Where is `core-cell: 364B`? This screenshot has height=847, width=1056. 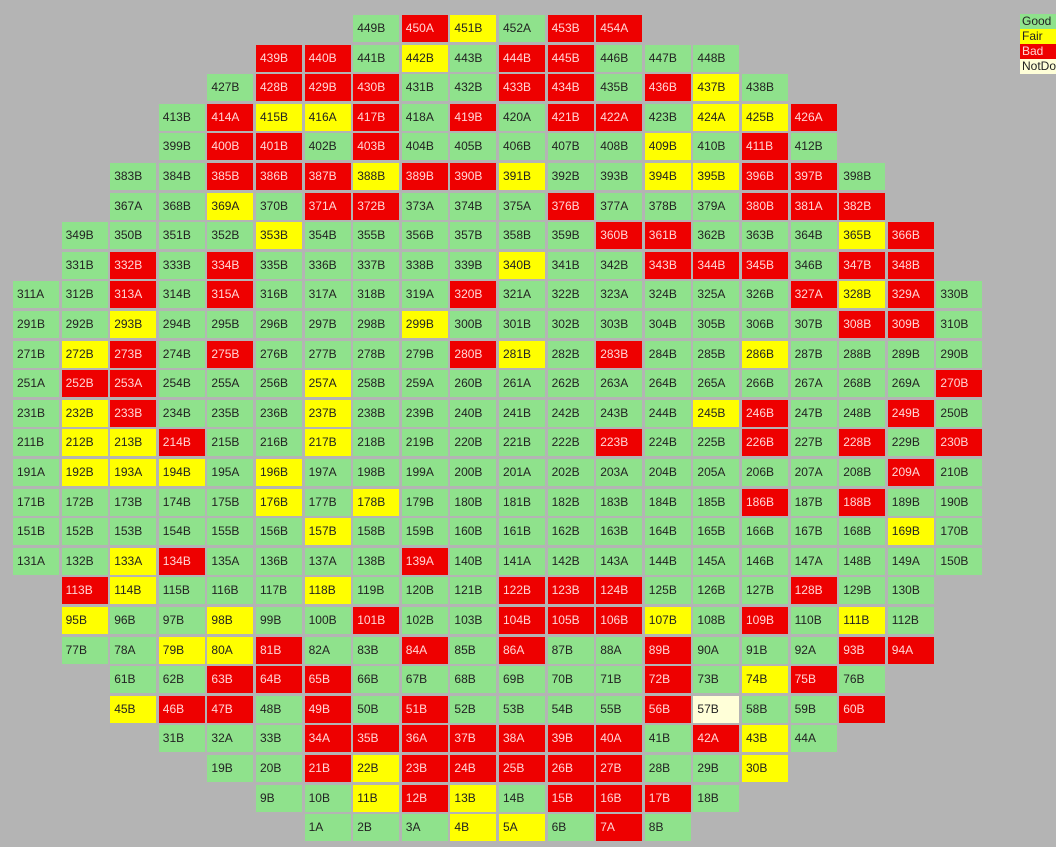 core-cell: 364B is located at coordinates (813, 236).